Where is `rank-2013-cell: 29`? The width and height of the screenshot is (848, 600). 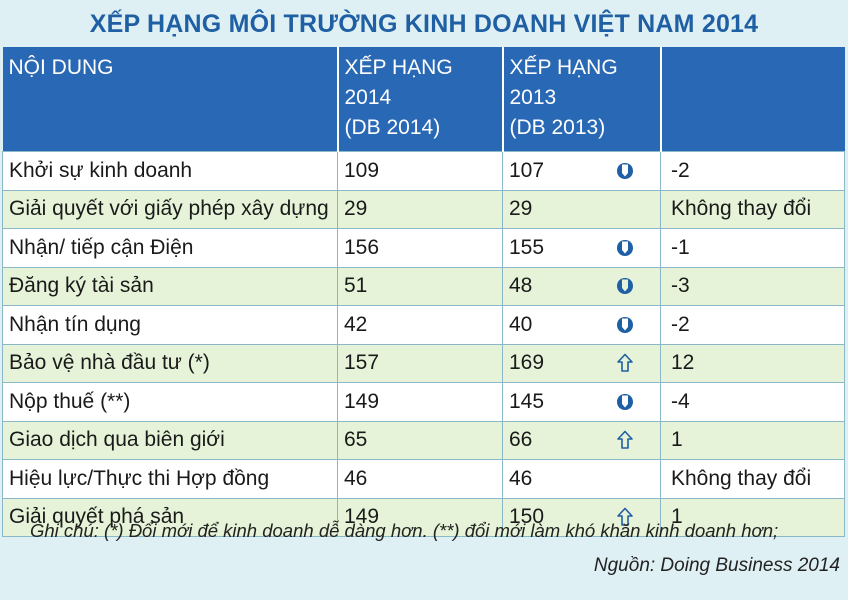
rank-2013-cell: 29 is located at coordinates (581, 209).